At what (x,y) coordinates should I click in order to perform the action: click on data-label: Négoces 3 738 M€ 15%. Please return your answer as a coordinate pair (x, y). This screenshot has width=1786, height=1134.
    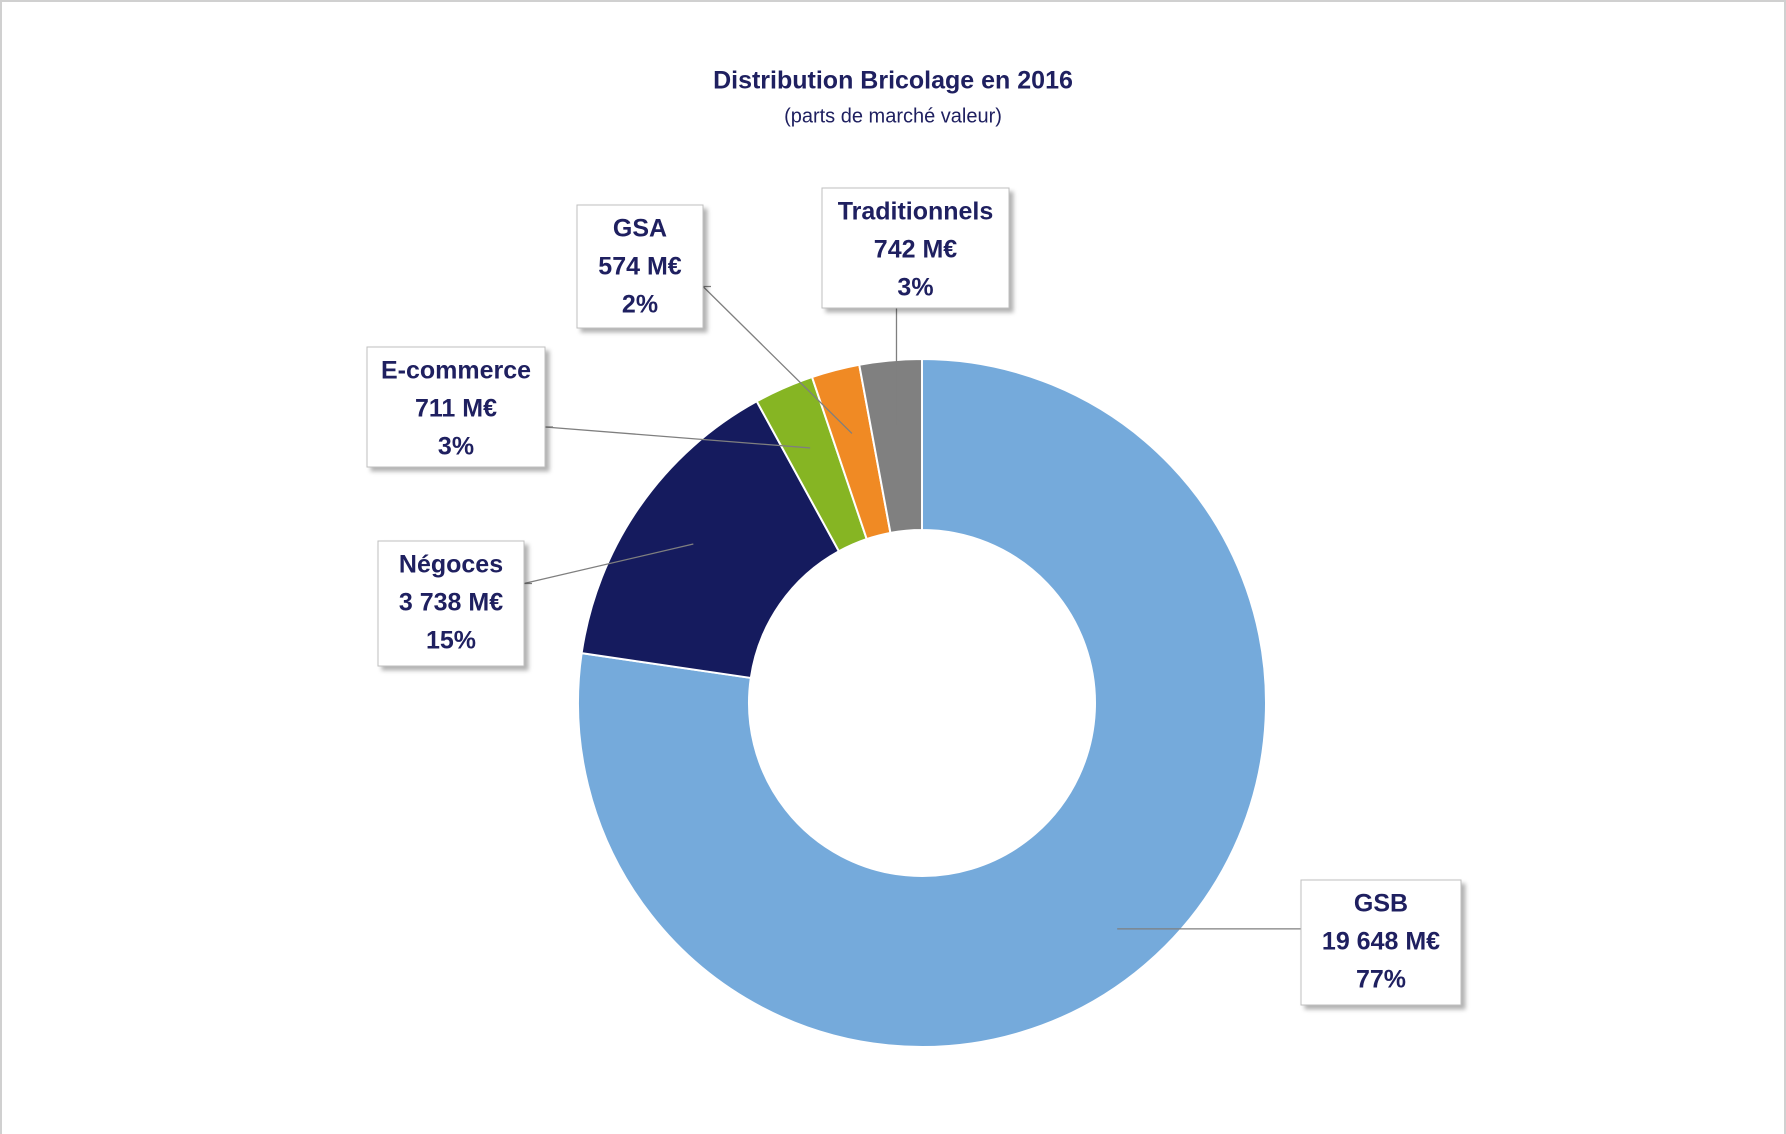
    Looking at the image, I should click on (451, 603).